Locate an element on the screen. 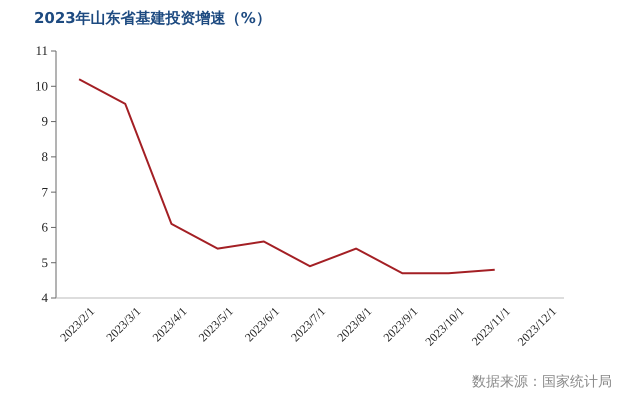 This screenshot has width=628, height=400. y-tick-label: 7 is located at coordinates (45, 192).